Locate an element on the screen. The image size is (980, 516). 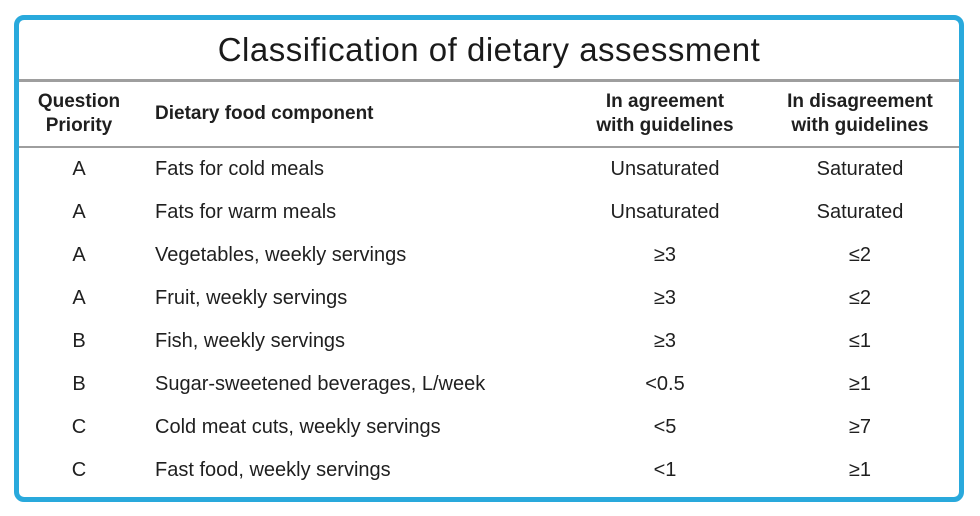
cell-disagreement: ≥7 is located at coordinates (860, 427).